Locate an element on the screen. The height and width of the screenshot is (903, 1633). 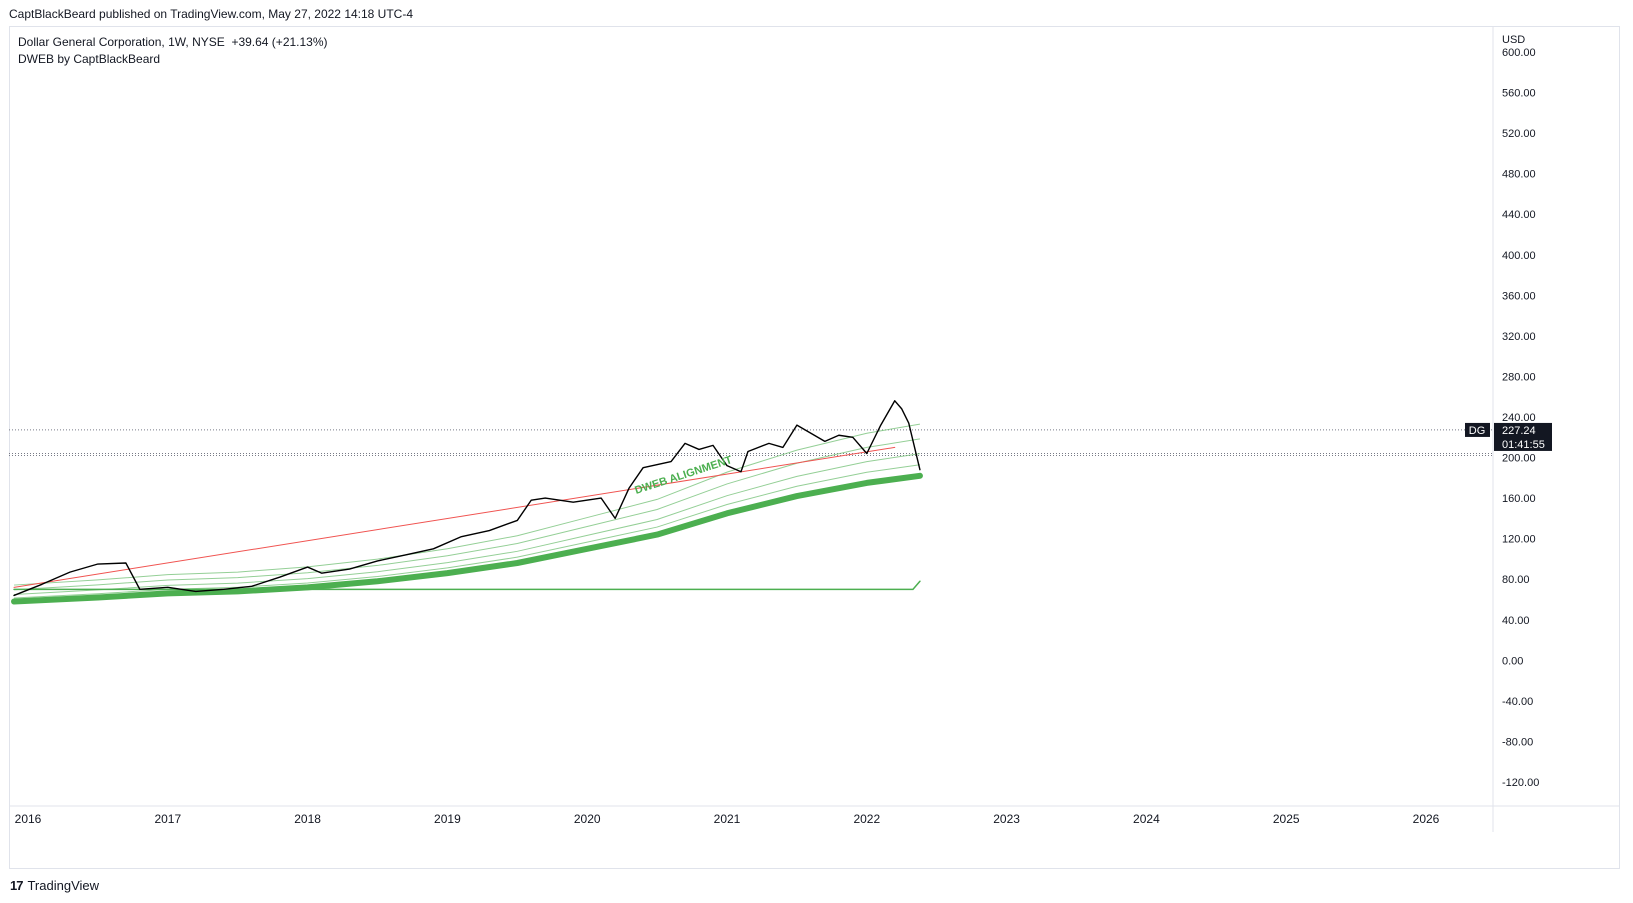
x-tick-label: 2020 is located at coordinates (587, 819).